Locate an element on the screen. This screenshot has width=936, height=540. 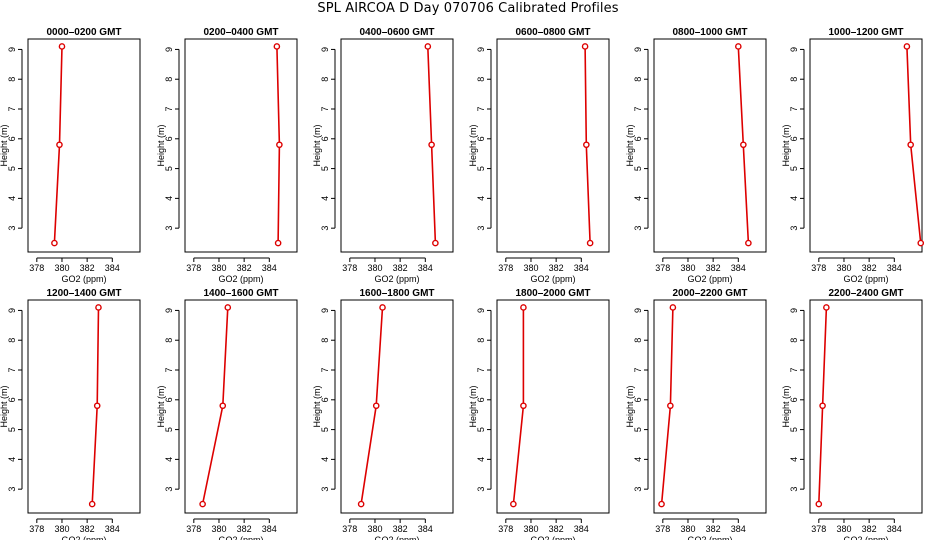
panel-title: 2200–2400 GMT is located at coordinates (865, 293).